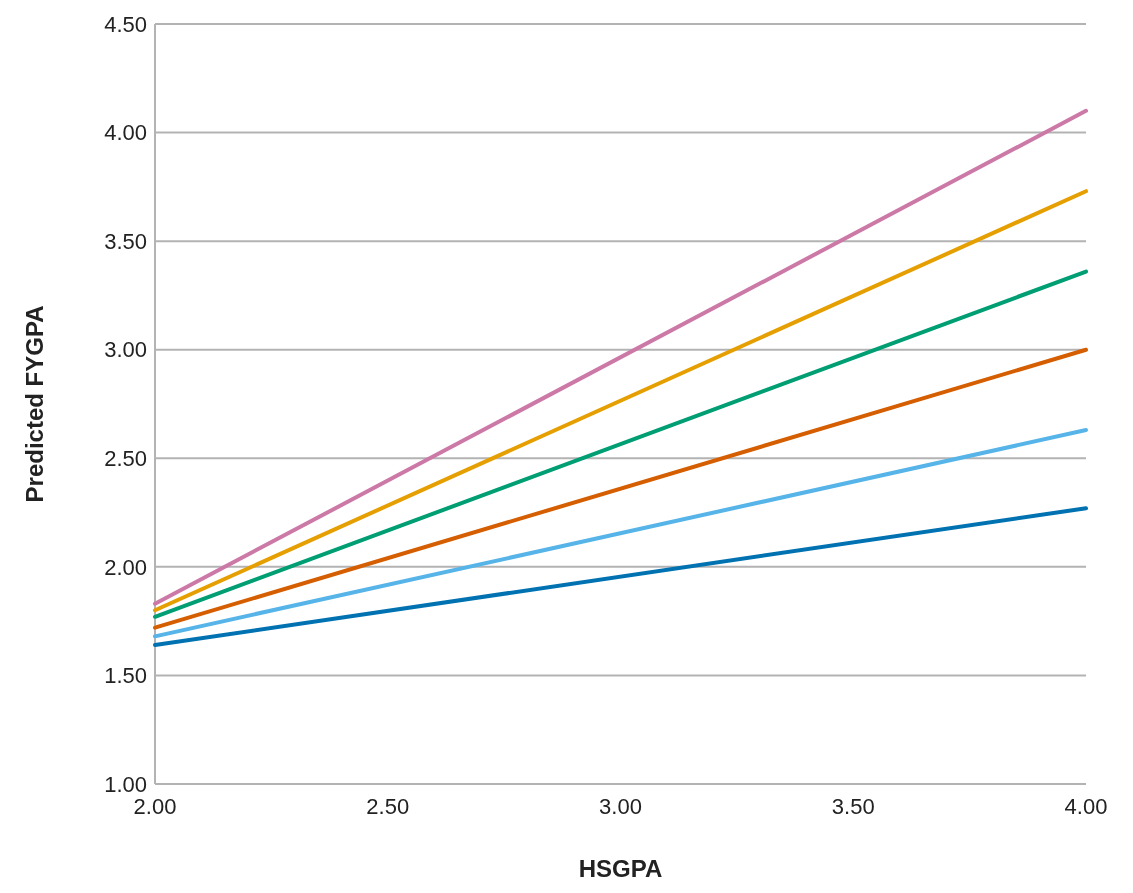 The width and height of the screenshot is (1133, 893). Describe the element at coordinates (1086, 806) in the screenshot. I see `x-tick-label: 4.00` at that location.